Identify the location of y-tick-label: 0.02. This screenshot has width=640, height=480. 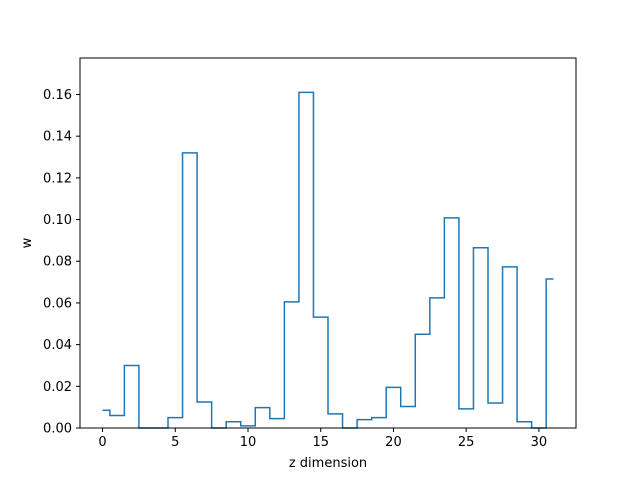
(57, 387).